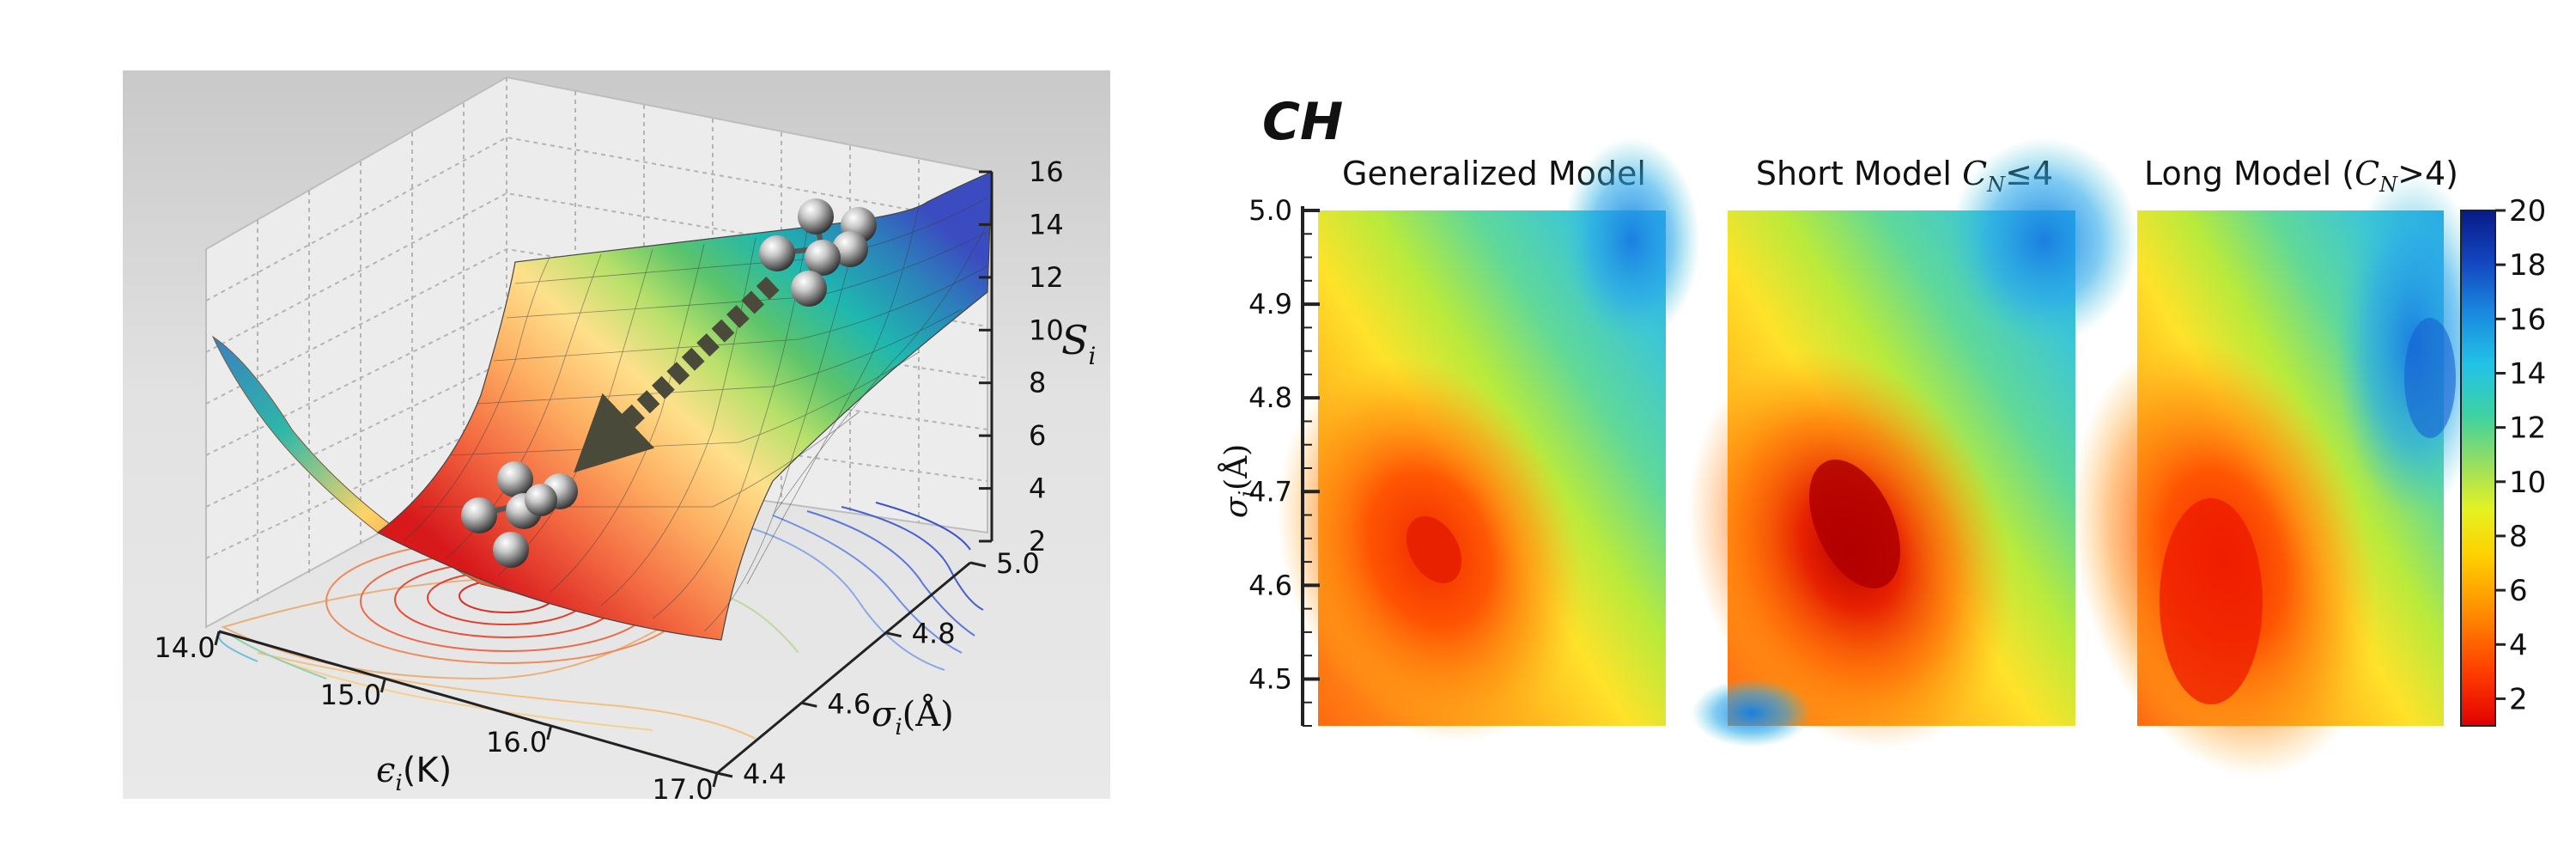 This screenshot has height=859, width=2576. I want to click on colorbar-ticks: 2 4 6 8 10 12 14 16 18 20, so click(2521, 455).